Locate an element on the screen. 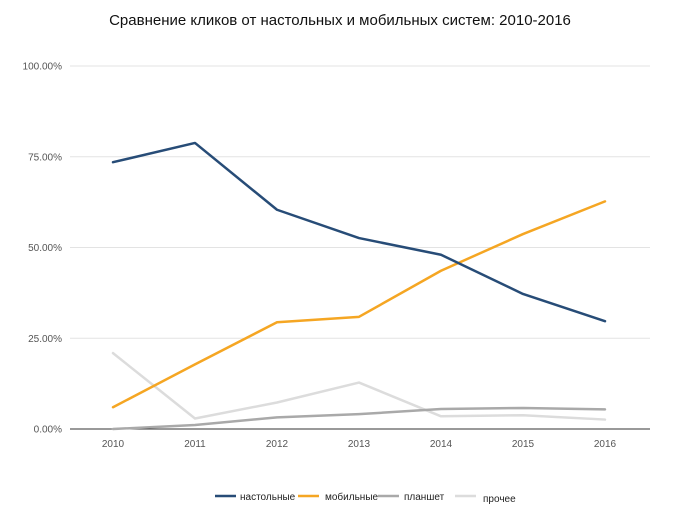 This screenshot has width=680, height=515. x-tick-label: 2015 is located at coordinates (523, 444).